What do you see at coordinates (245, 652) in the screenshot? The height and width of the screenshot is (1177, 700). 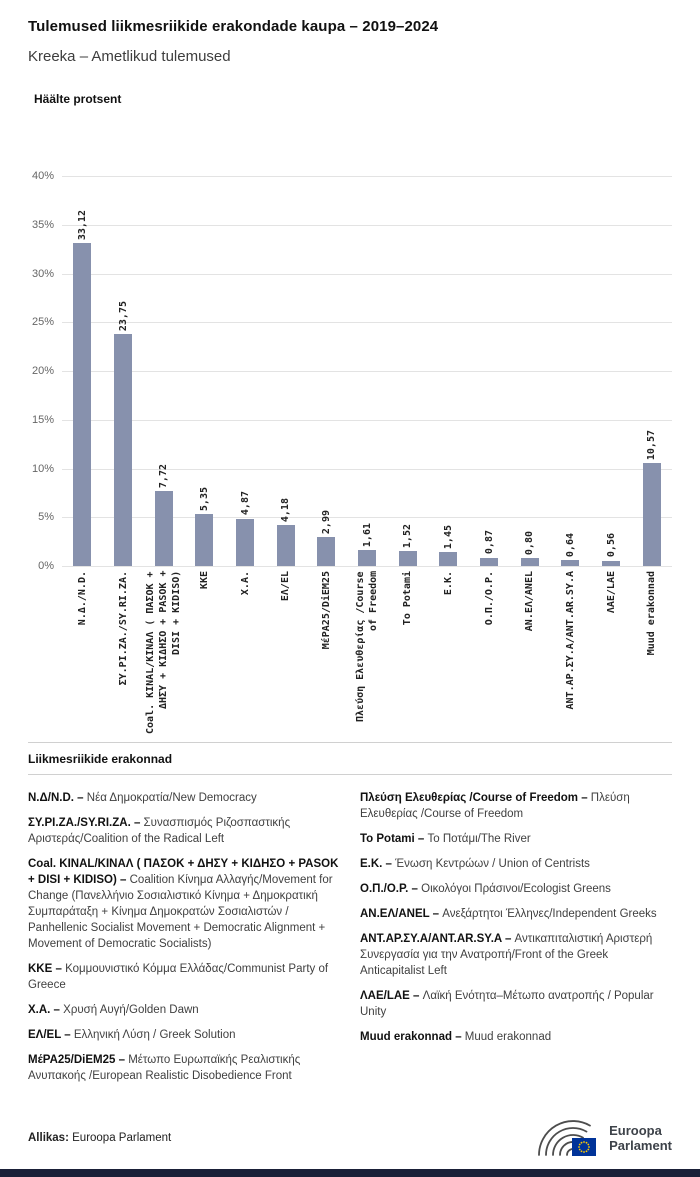 I see `x-label-cell: Χ.Α.` at bounding box center [245, 652].